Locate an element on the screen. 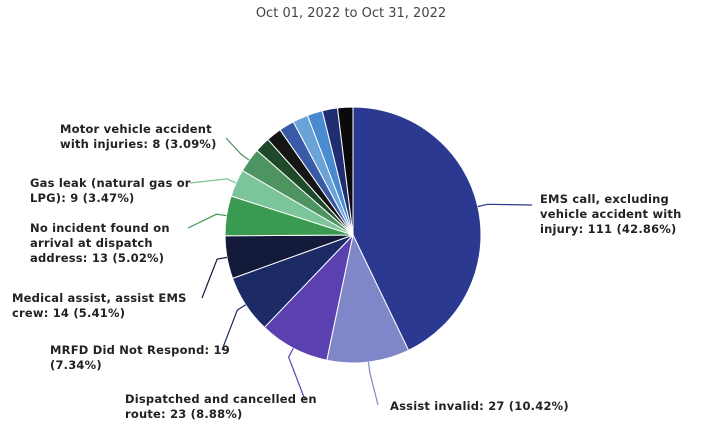 The image size is (702, 427). category-label: Assist invalid: is located at coordinates (437, 406).